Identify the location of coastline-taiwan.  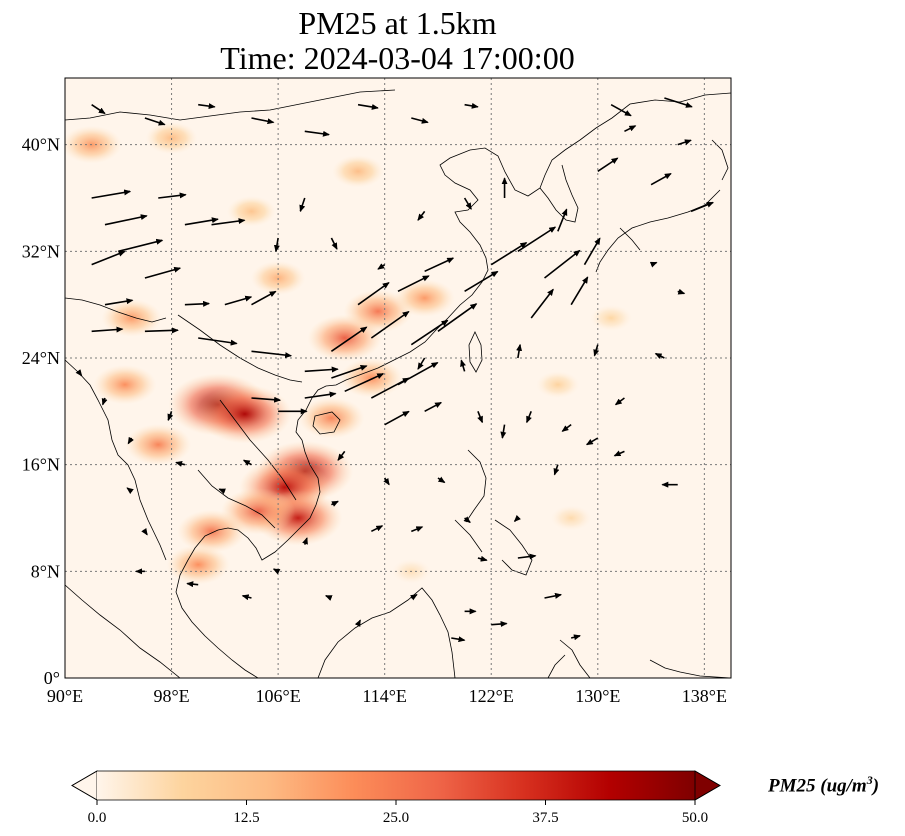
(475, 352).